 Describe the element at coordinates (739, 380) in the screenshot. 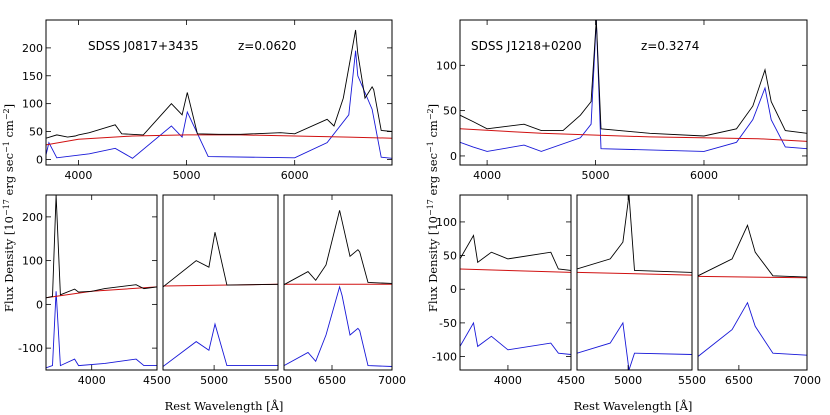

I see `xticklabel-R_b3-6500: 6500` at that location.